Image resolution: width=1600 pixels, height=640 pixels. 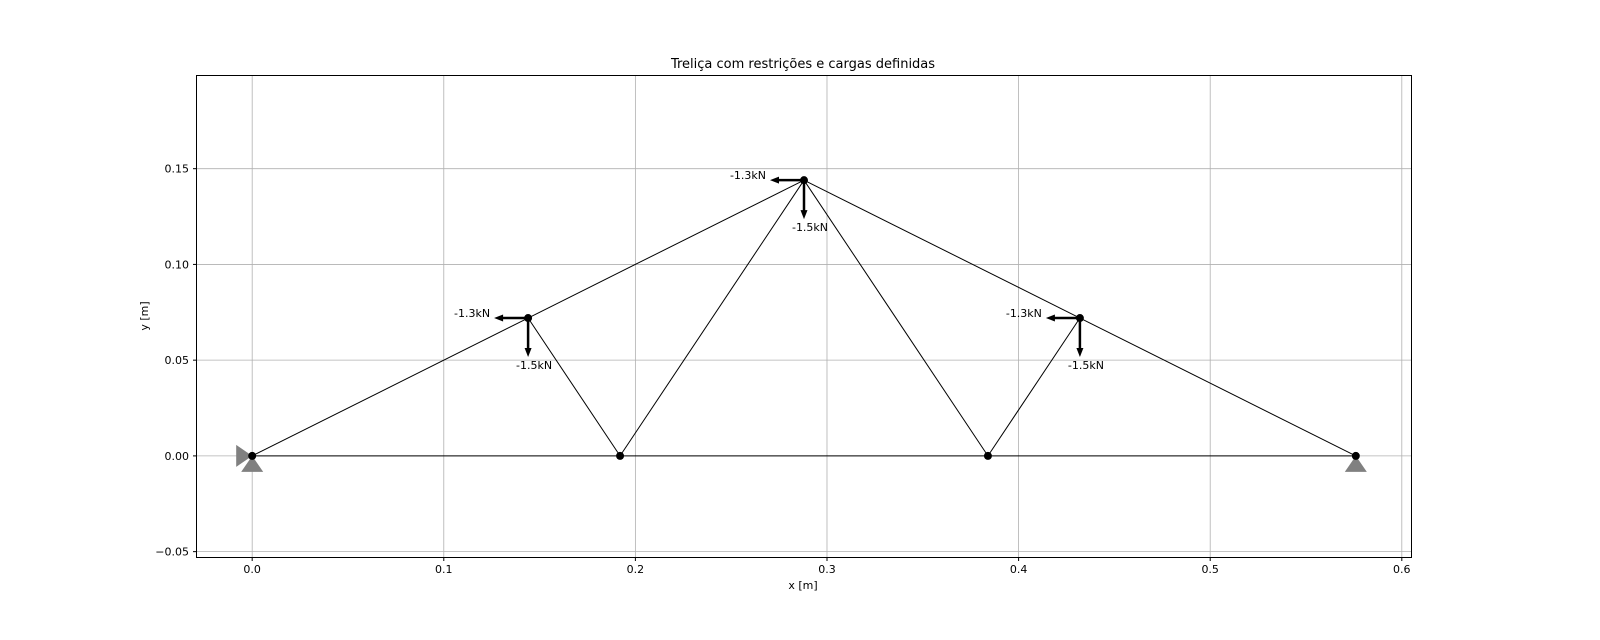 What do you see at coordinates (636, 569) in the screenshot?
I see `x-tick-label: 0.2` at bounding box center [636, 569].